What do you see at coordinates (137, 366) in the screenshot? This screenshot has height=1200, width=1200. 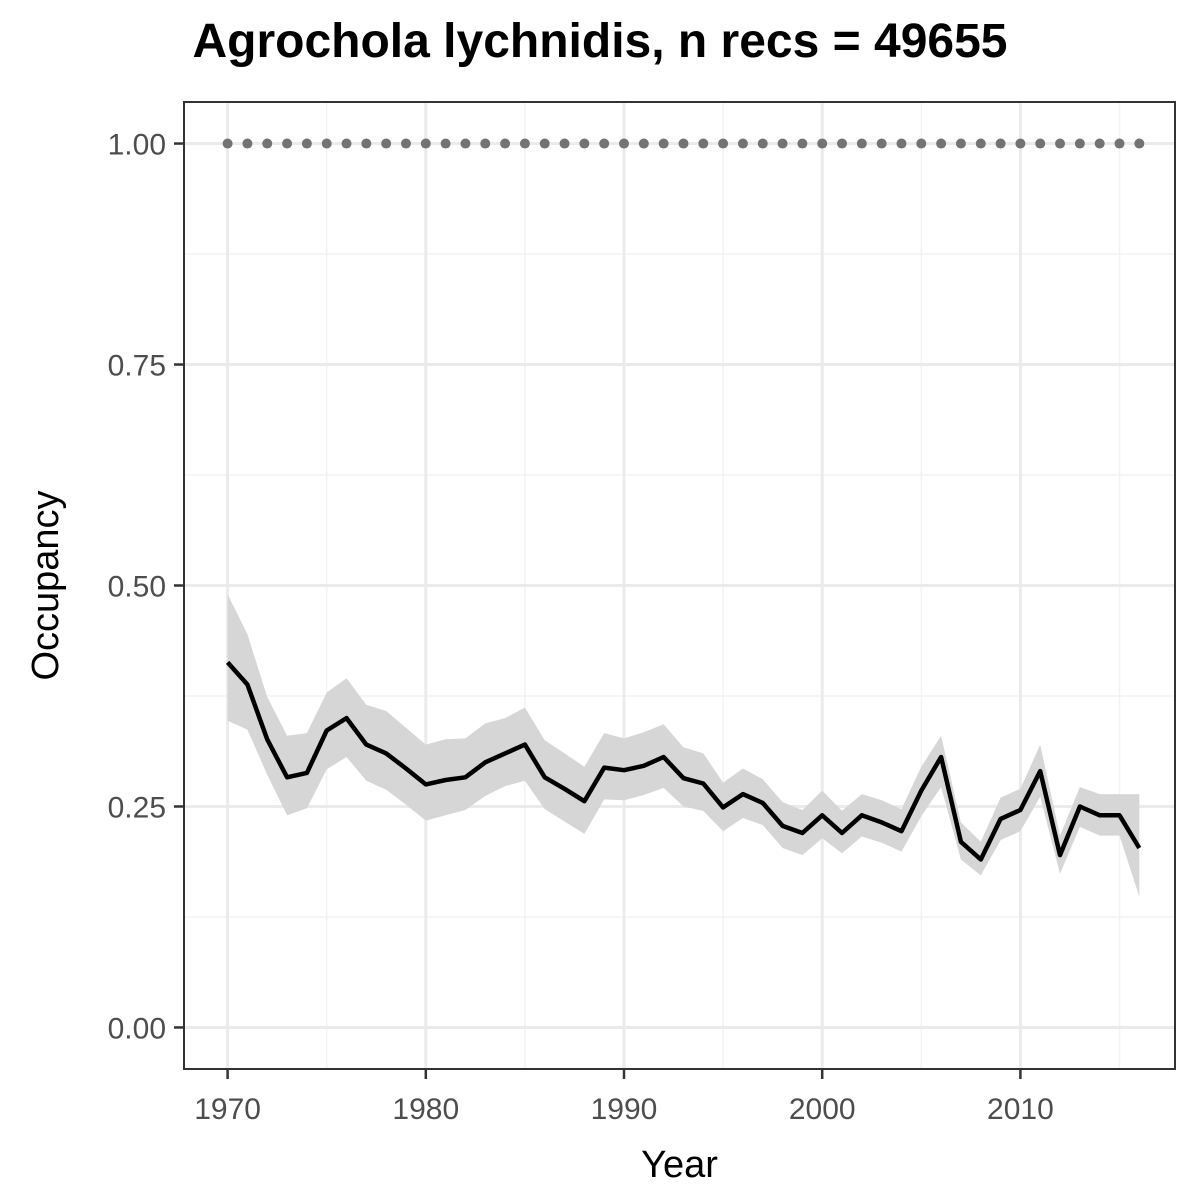 I see `y-tick-label: 0.75` at bounding box center [137, 366].